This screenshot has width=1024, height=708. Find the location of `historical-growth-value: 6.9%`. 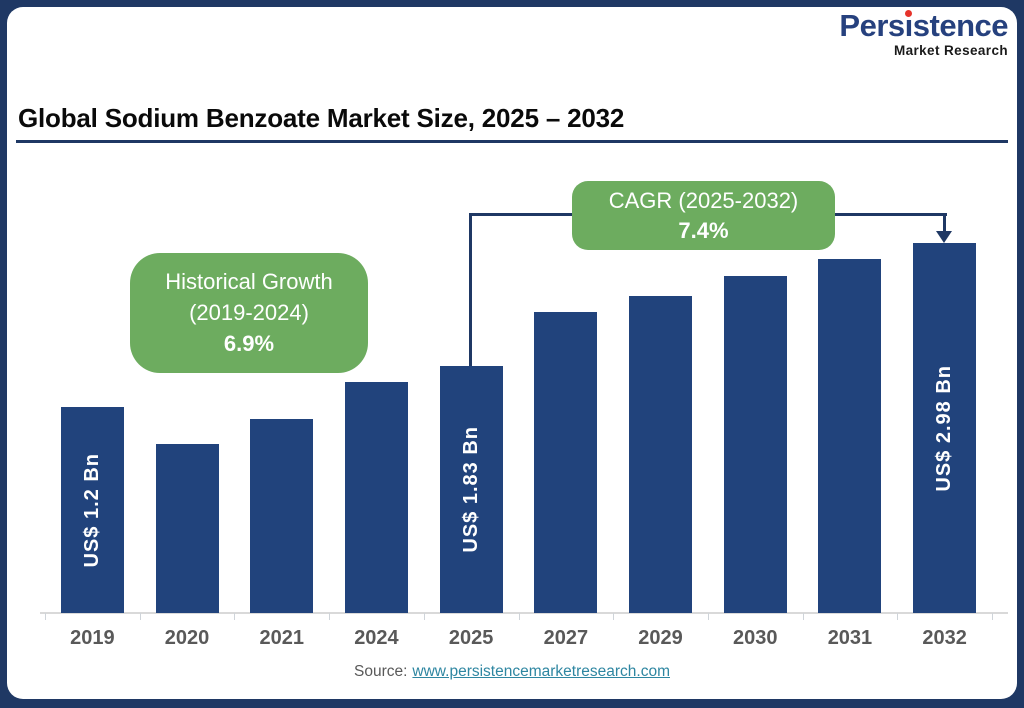

historical-growth-value: 6.9% is located at coordinates (249, 343).